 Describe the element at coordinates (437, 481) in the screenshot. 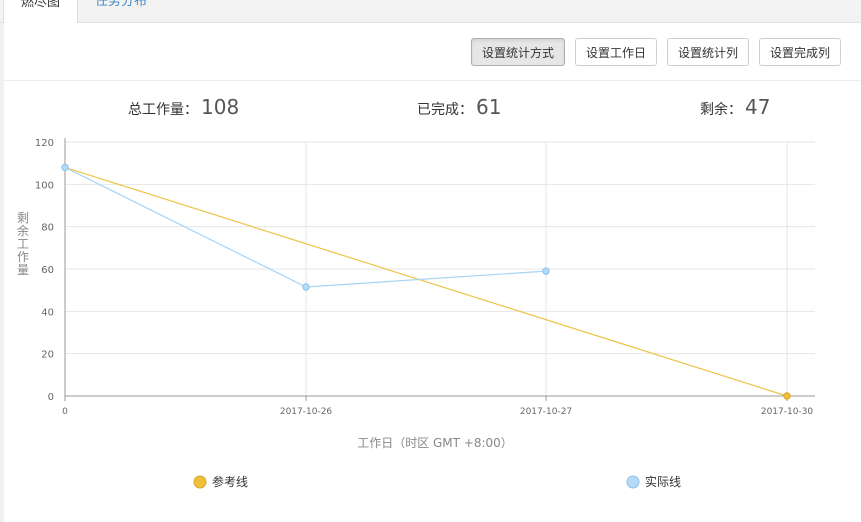

I see `legend: 参考线 实际线` at that location.